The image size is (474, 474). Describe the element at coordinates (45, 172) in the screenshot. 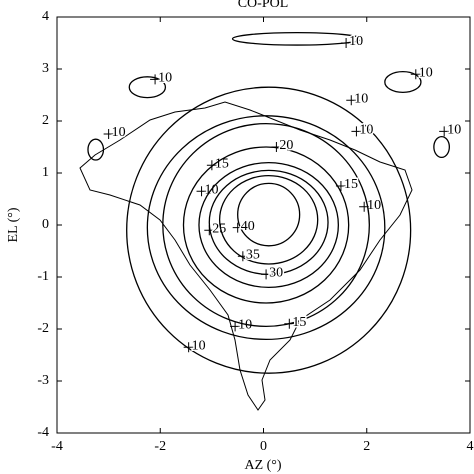

I see `y-tick-label: 1` at that location.